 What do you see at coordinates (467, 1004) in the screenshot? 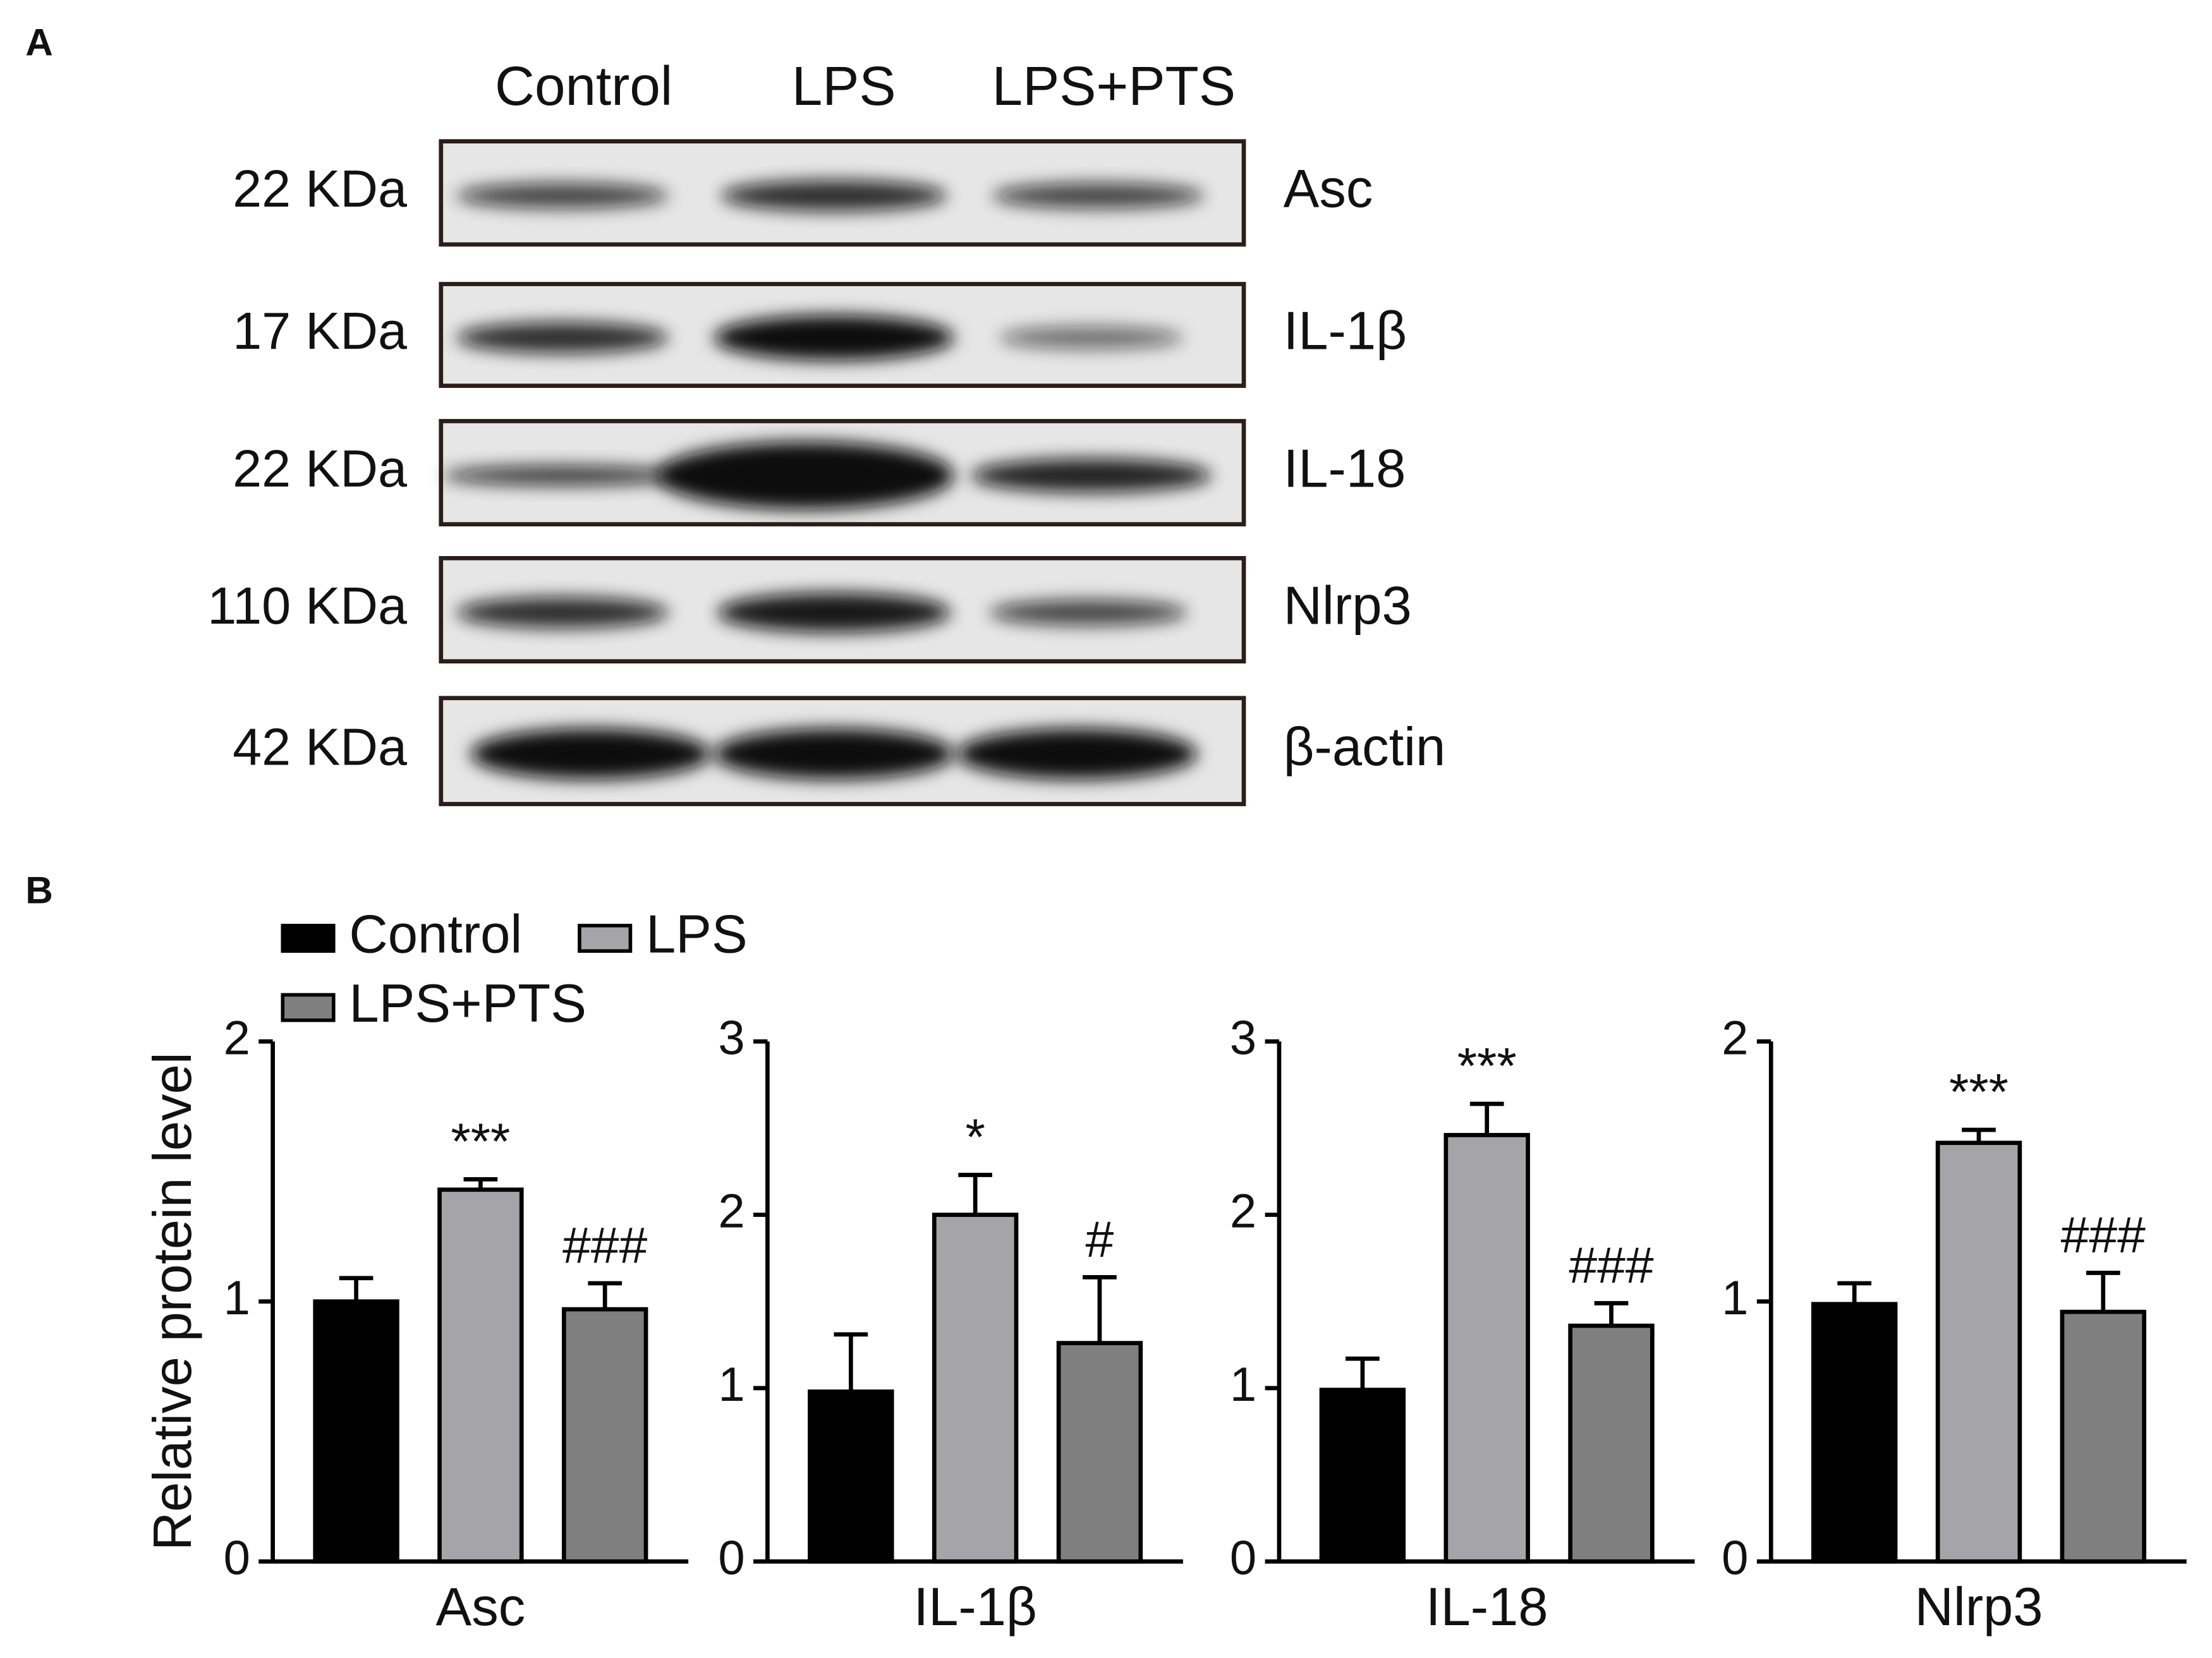
I see `legend-label: LPS+PTS` at bounding box center [467, 1004].